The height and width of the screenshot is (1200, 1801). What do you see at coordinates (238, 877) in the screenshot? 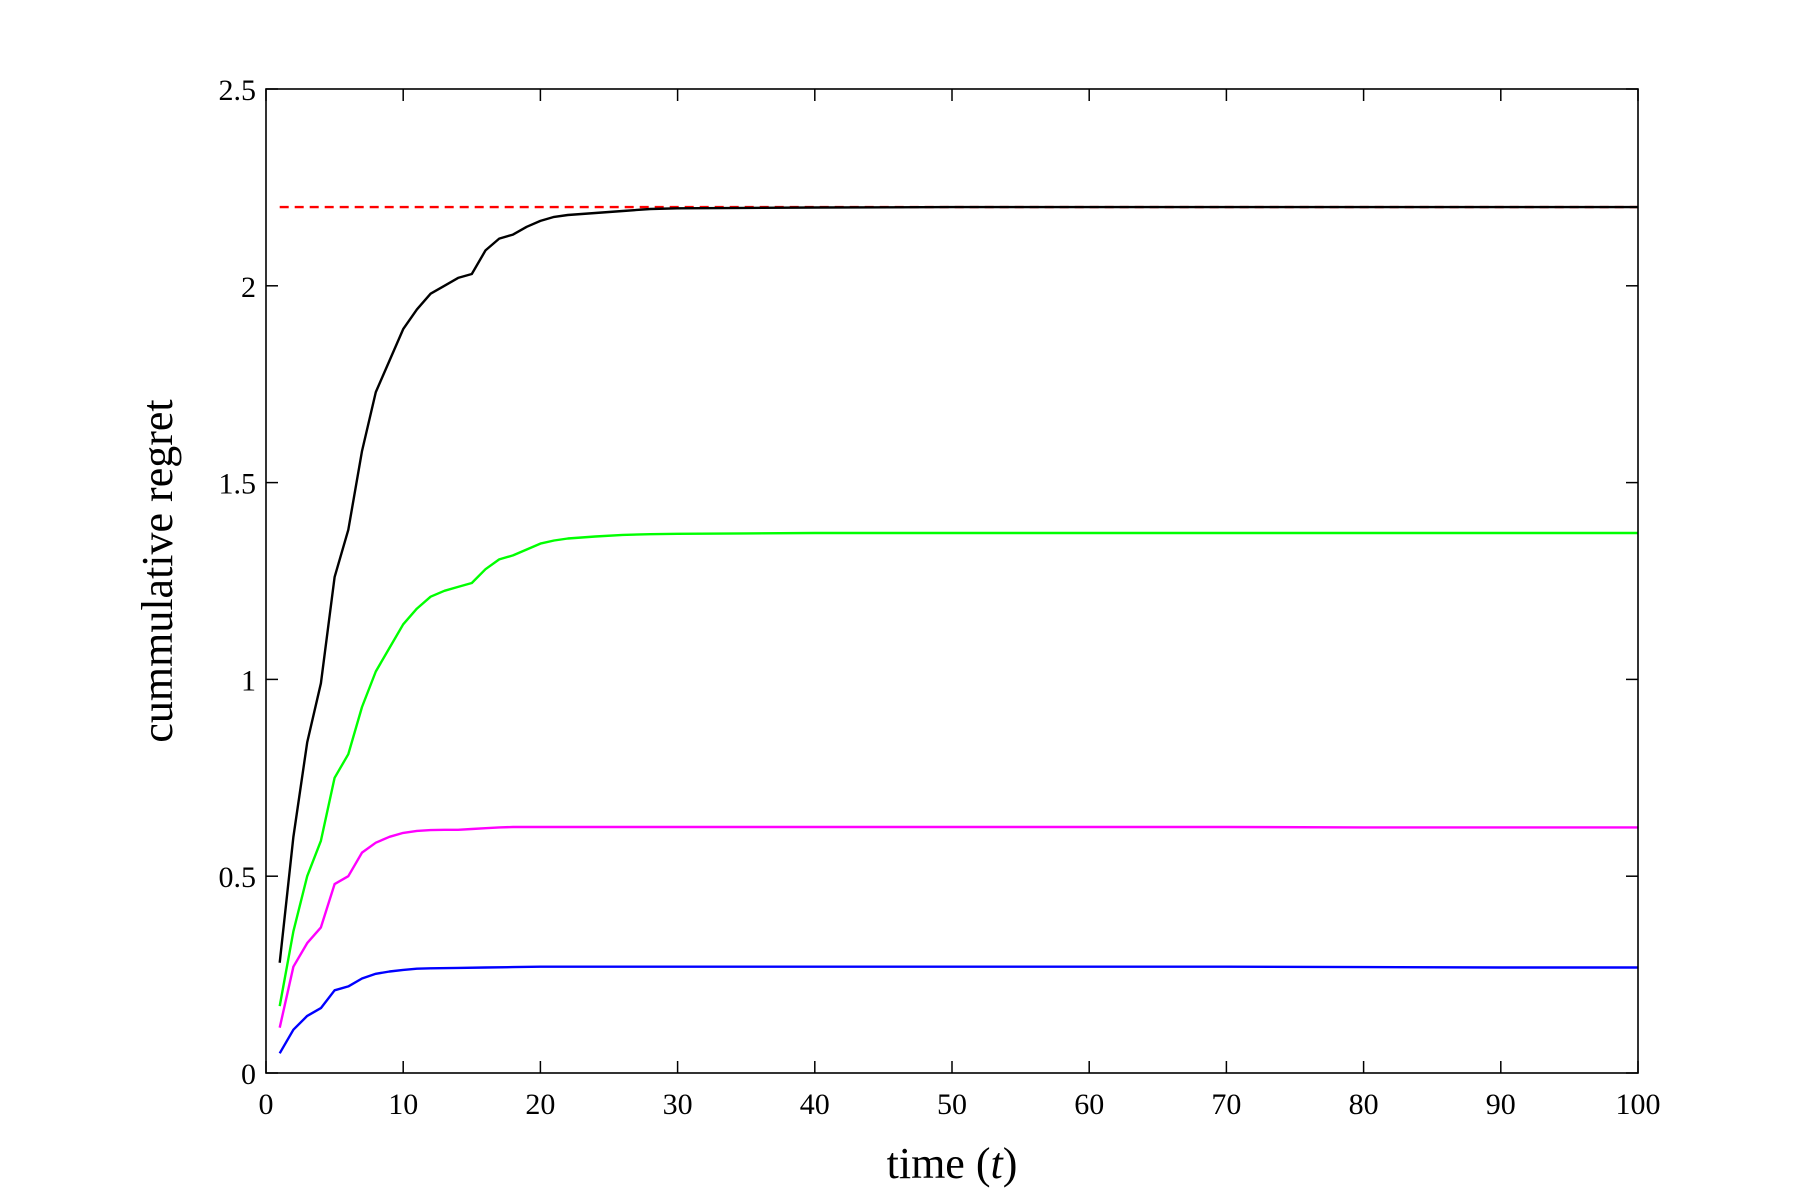
I see `y-tick-label-1: 0.5` at bounding box center [238, 877].